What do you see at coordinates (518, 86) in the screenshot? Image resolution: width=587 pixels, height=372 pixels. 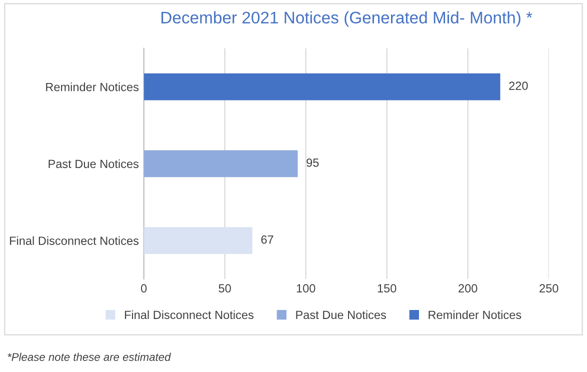 I see `data-label: 220` at bounding box center [518, 86].